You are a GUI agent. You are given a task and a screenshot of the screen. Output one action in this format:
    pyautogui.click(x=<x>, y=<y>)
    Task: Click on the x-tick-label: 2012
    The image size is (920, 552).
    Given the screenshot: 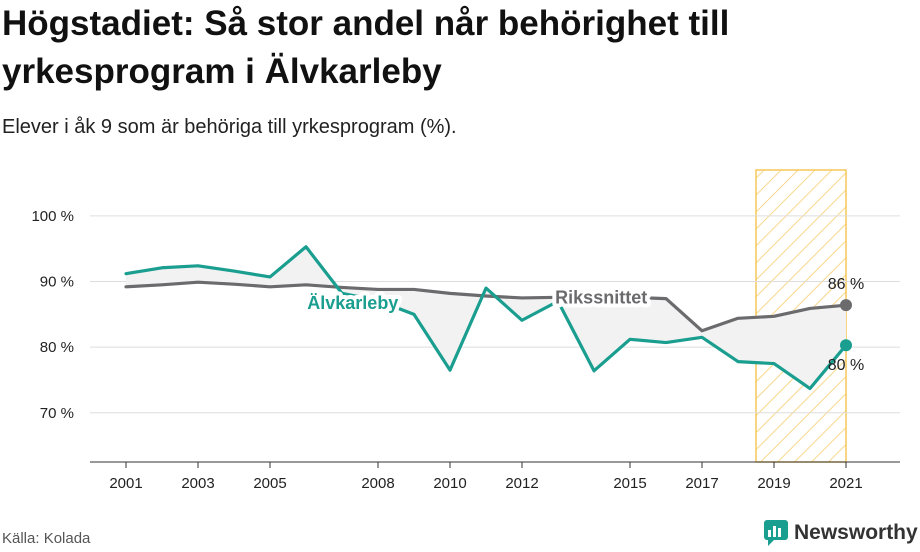 What is the action you would take?
    pyautogui.click(x=521, y=483)
    